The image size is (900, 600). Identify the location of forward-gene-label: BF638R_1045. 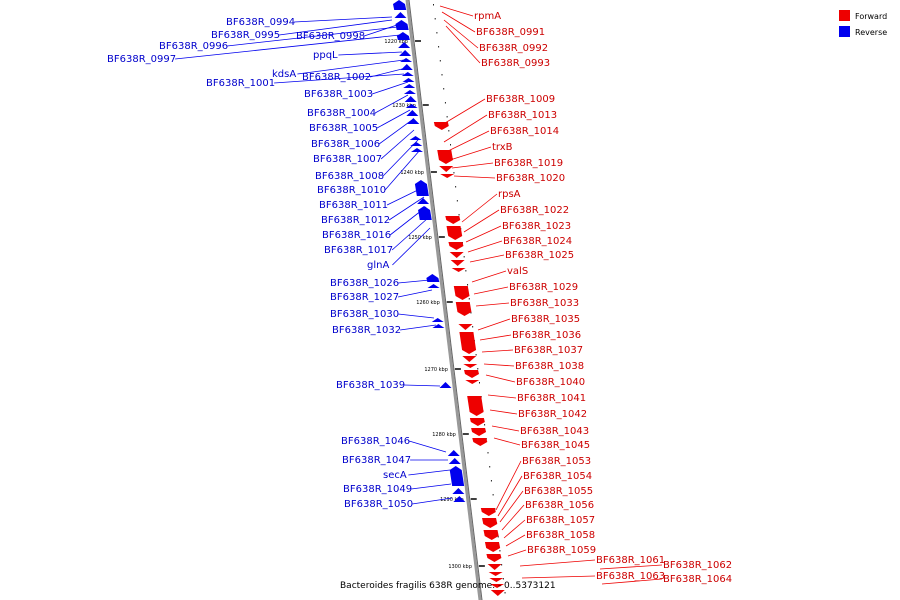
(555, 445).